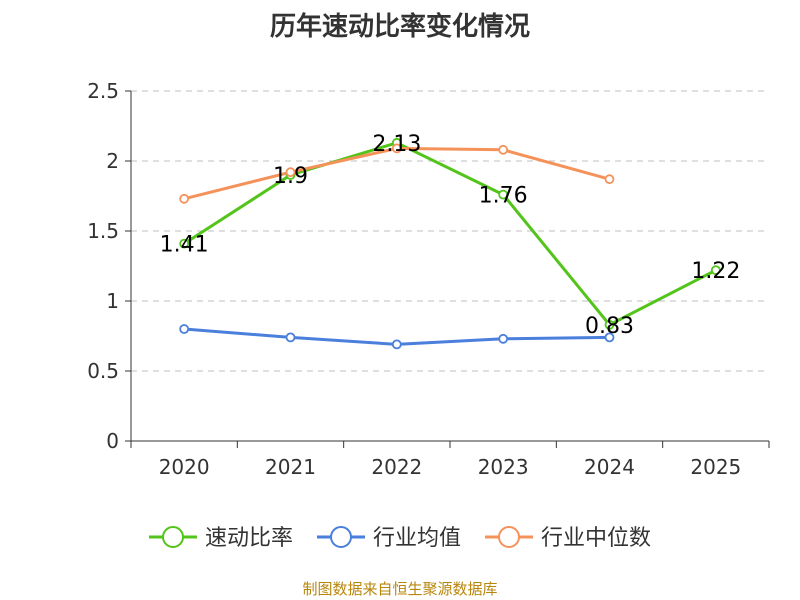 The height and width of the screenshot is (600, 800). Describe the element at coordinates (112, 441) in the screenshot. I see `y-tick-label: 0` at that location.